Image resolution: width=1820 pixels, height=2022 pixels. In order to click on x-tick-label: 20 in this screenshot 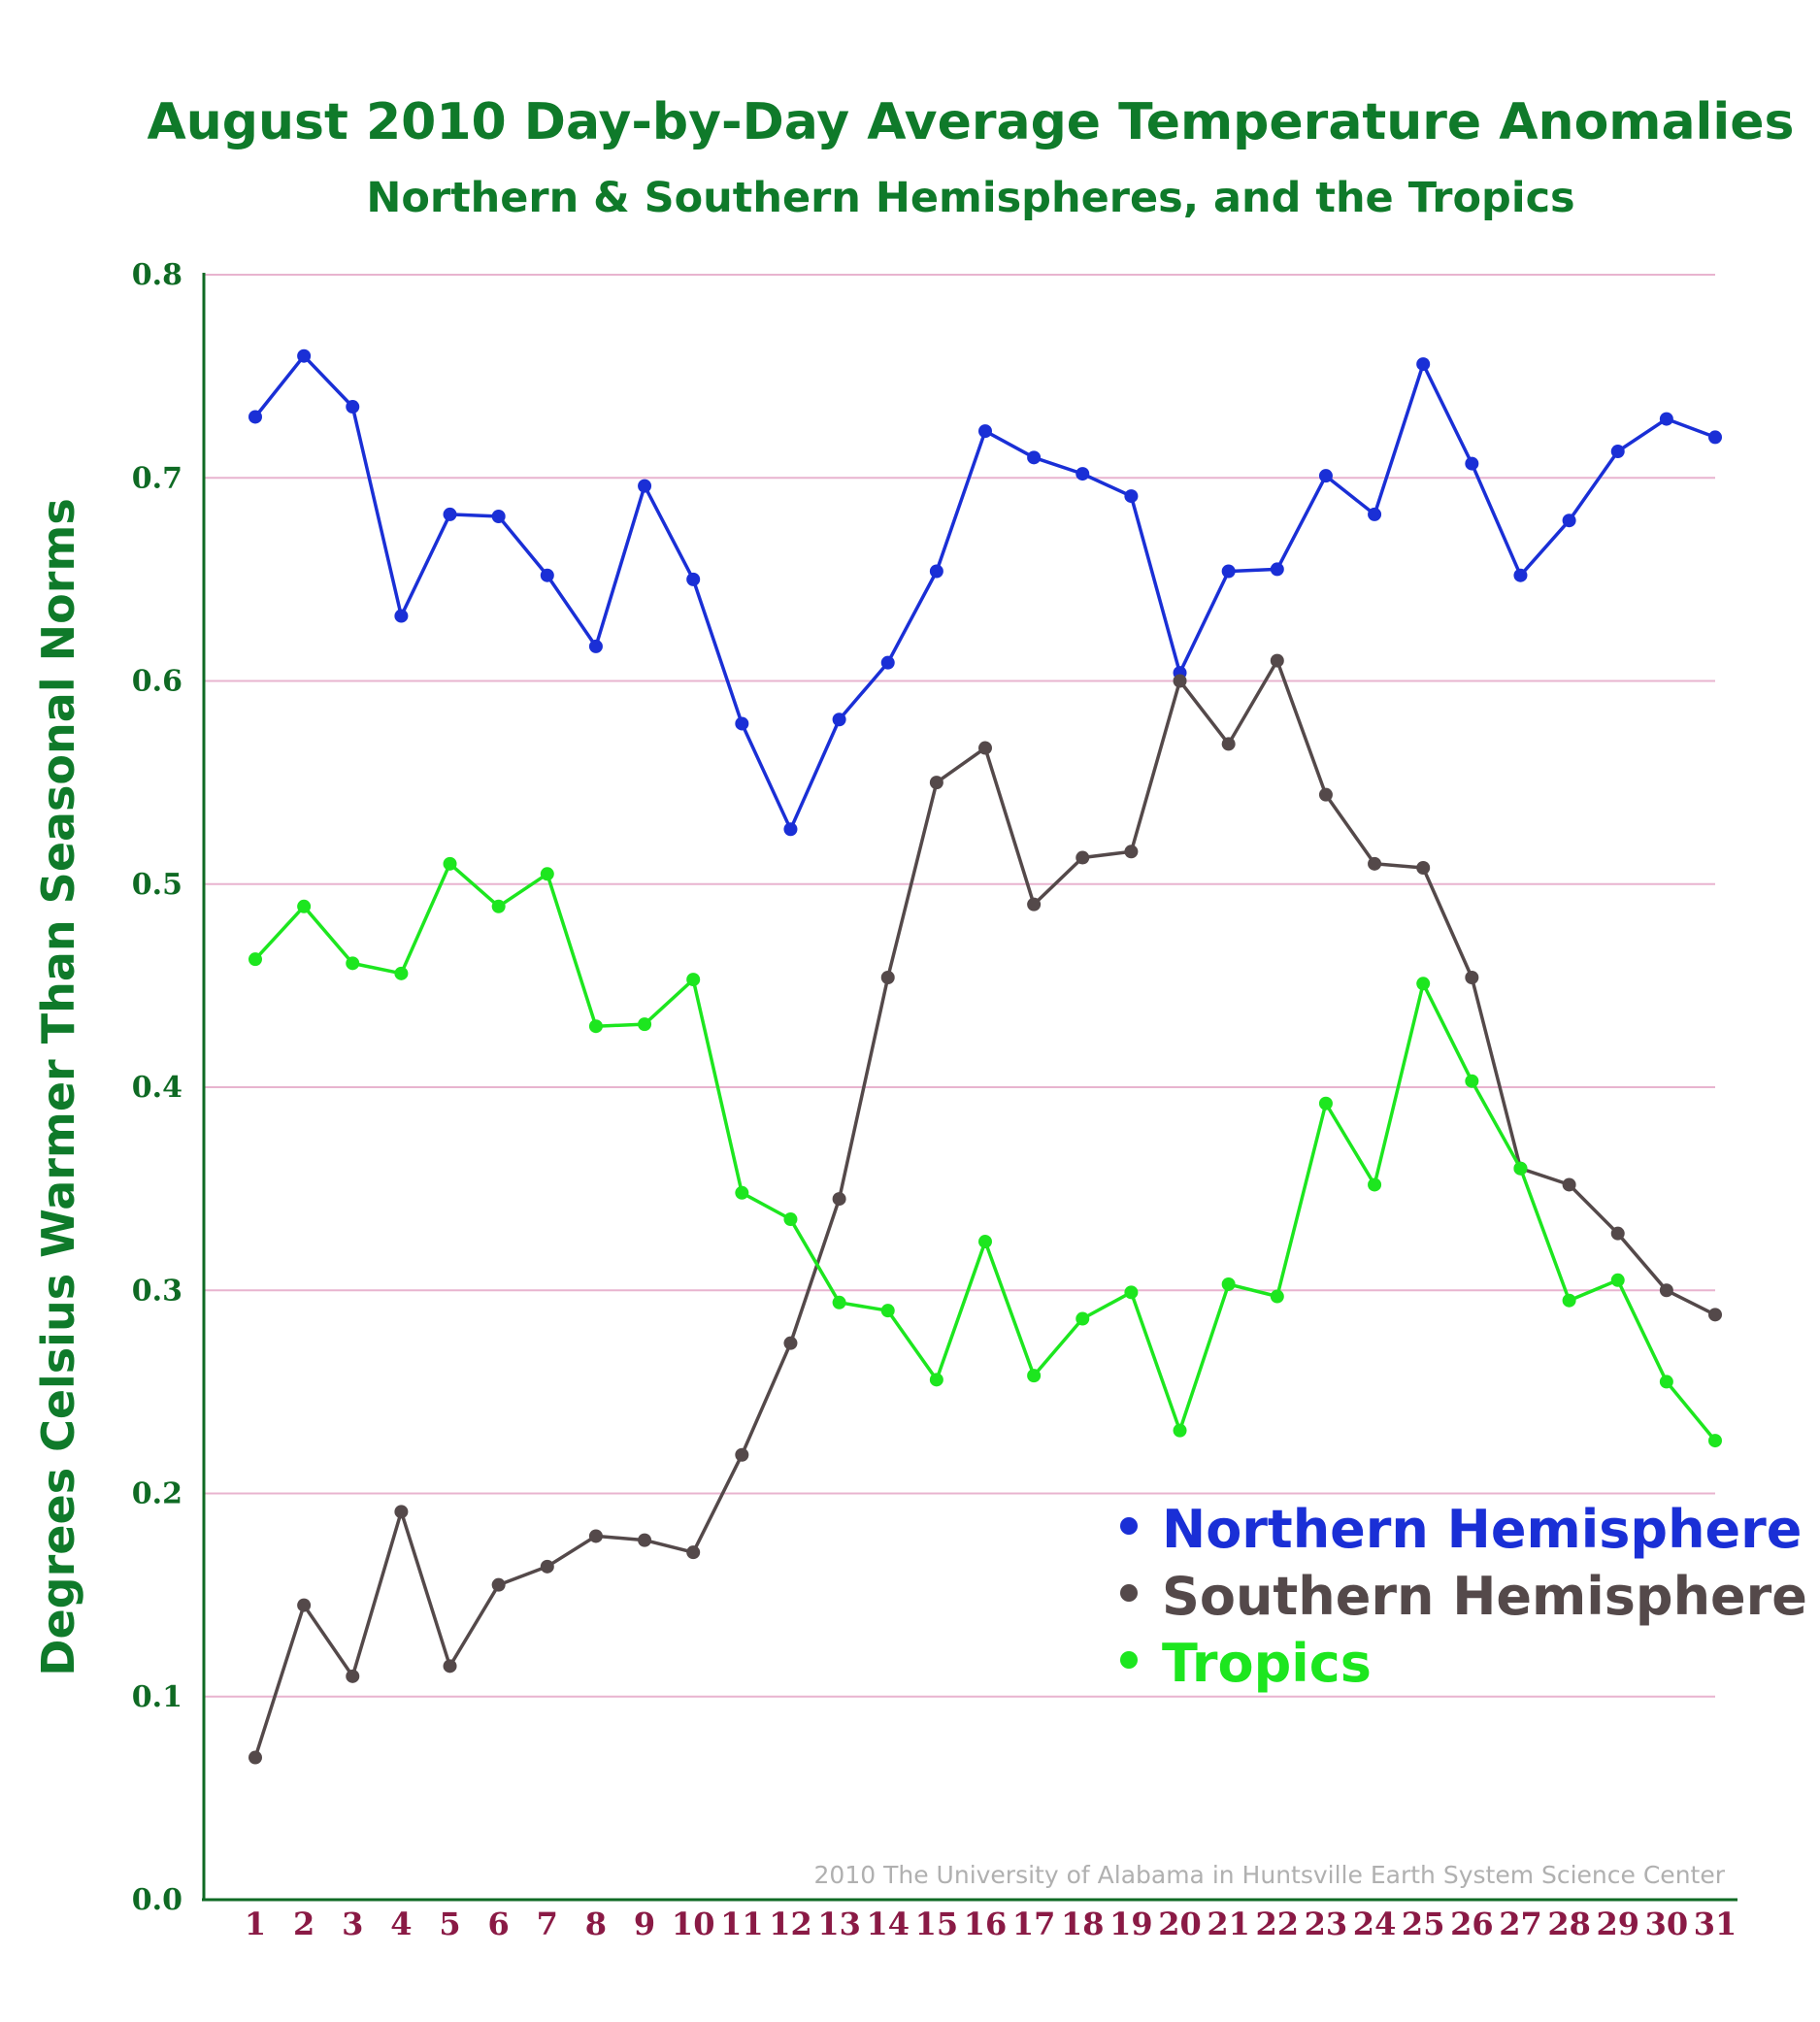, I will do `click(1180, 1924)`.